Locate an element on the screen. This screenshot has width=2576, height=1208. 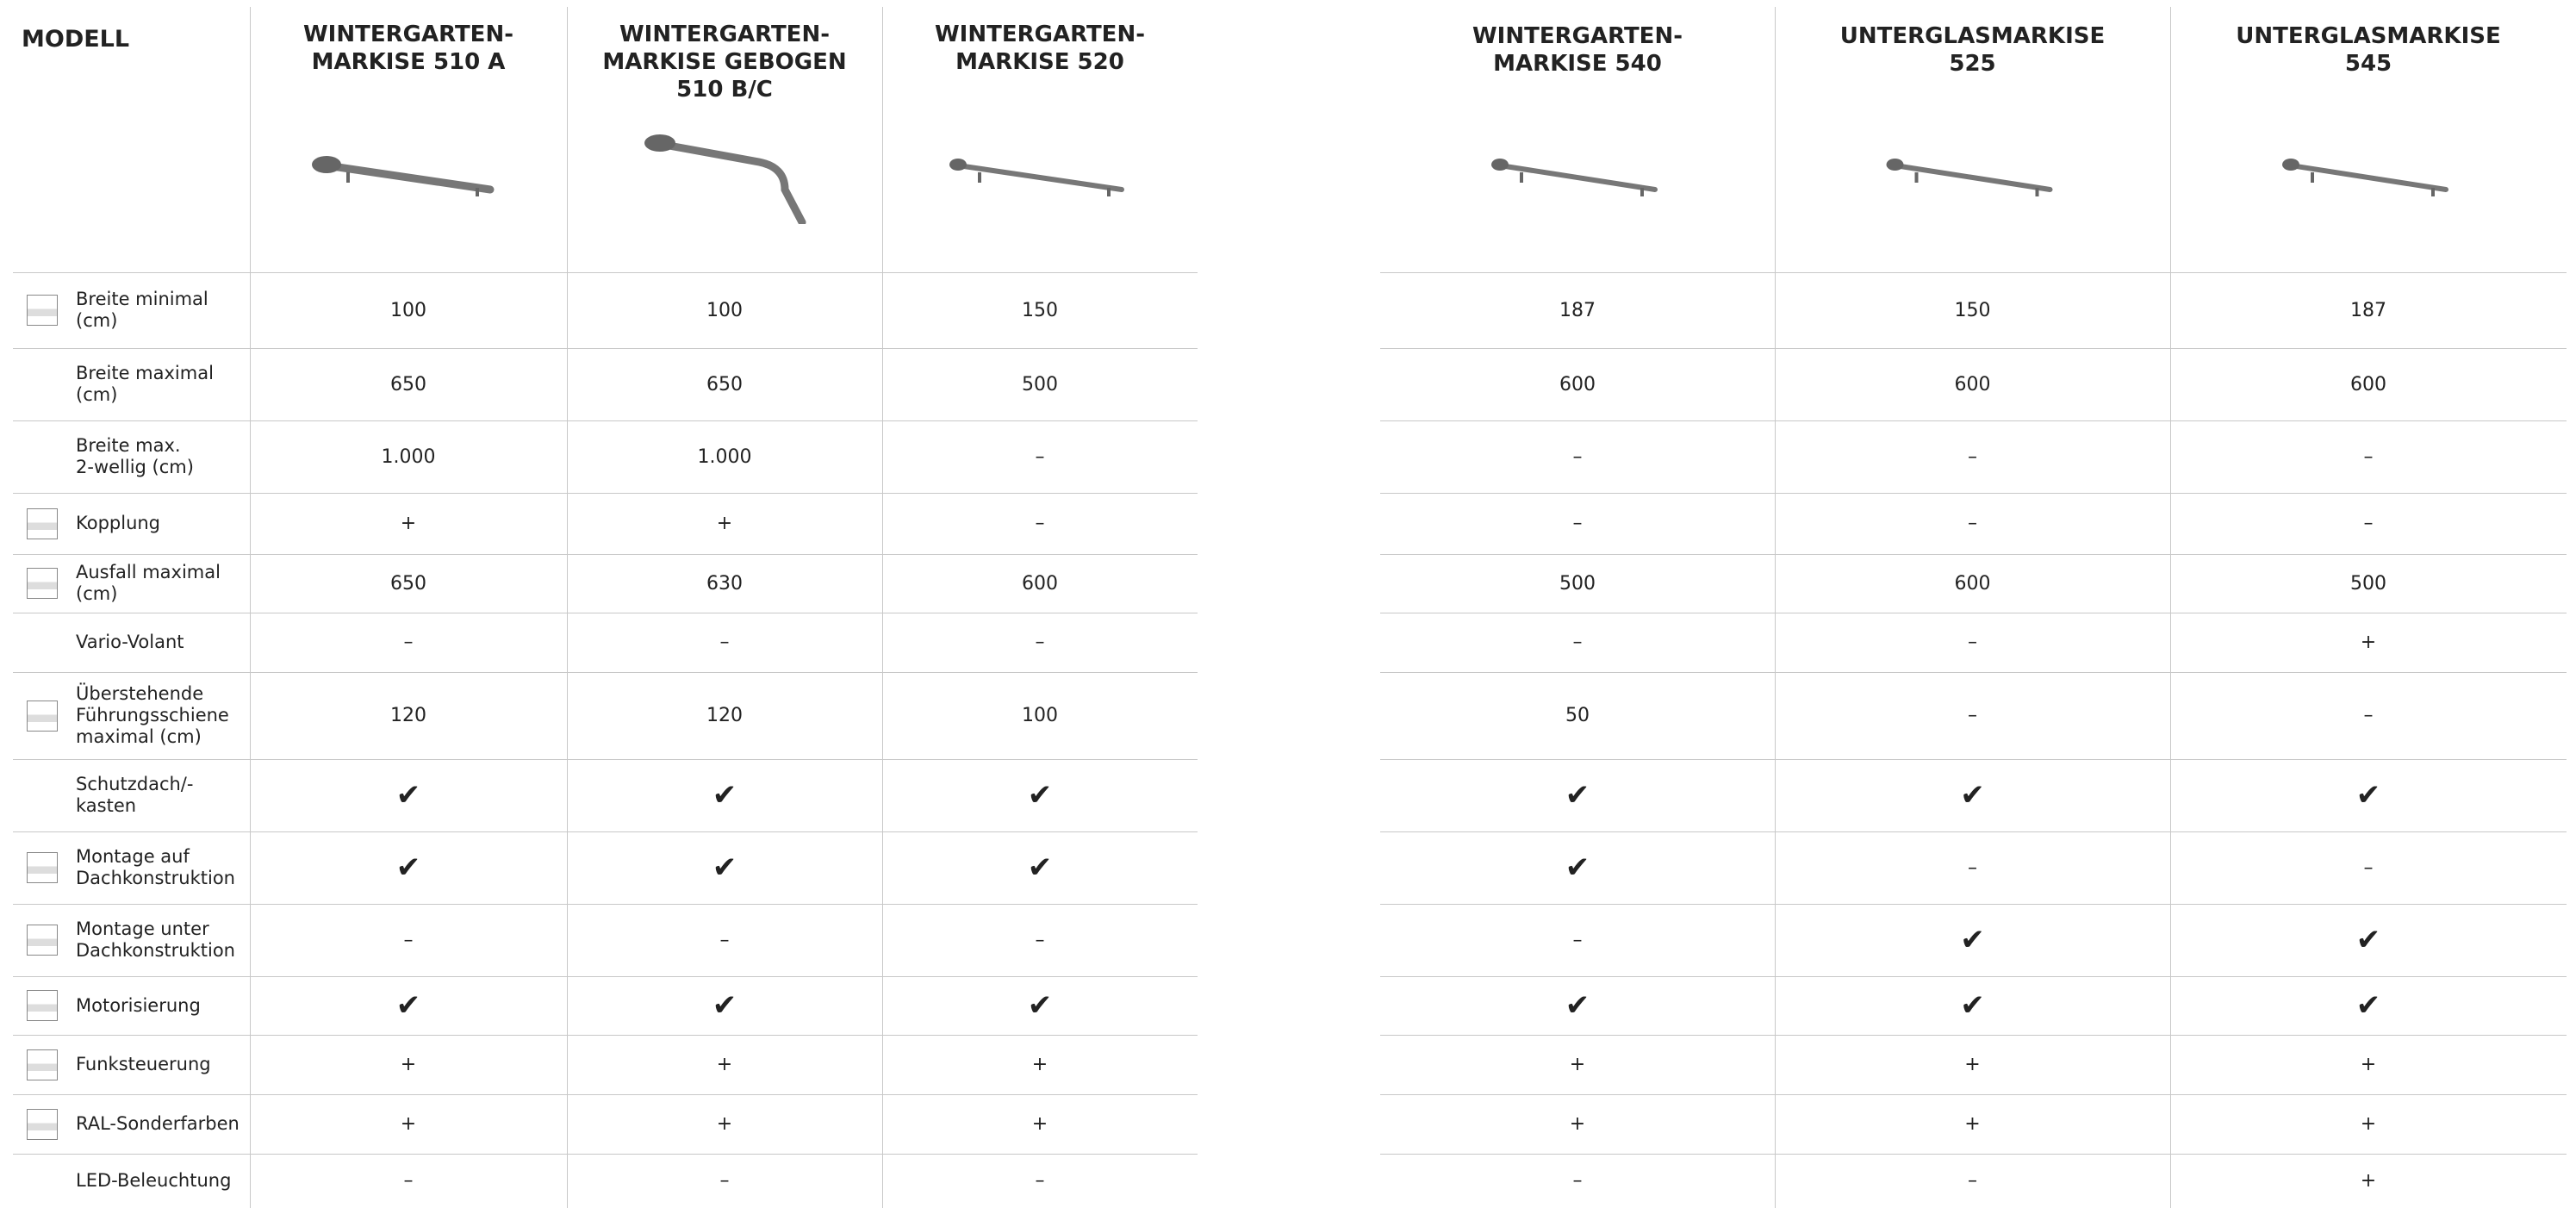
row-label: LED-Beleuchtung is located at coordinates (154, 1180).